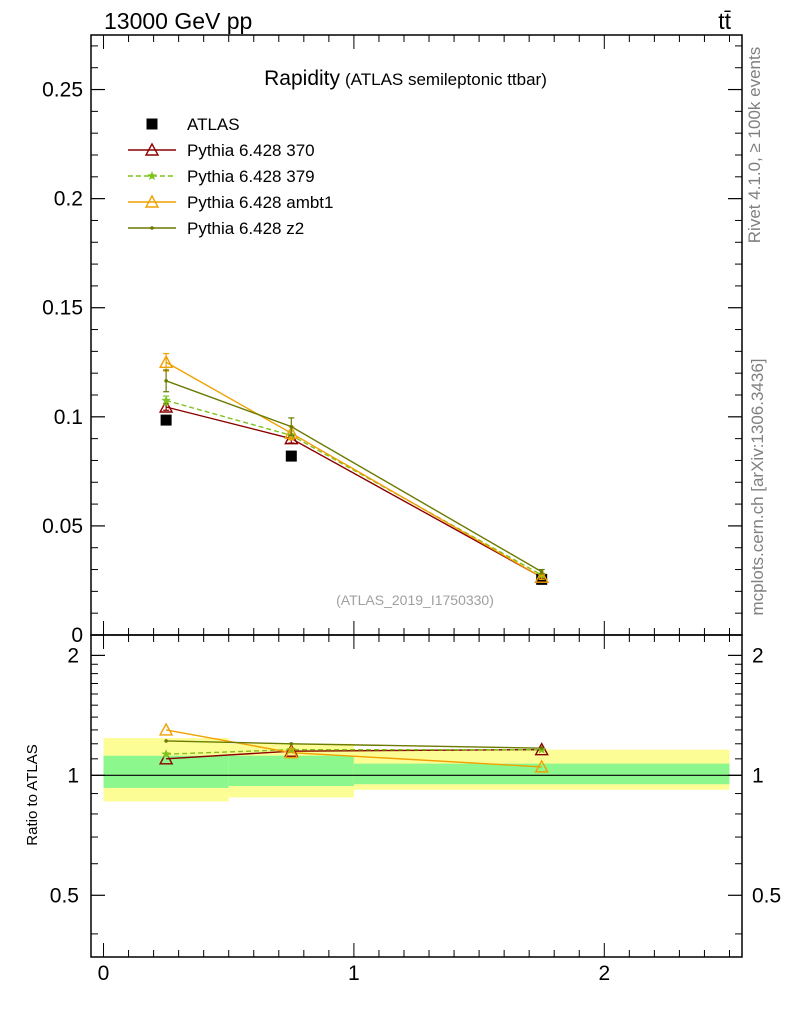 The image size is (786, 1024). What do you see at coordinates (724, 21) in the screenshot?
I see `header-right: tt̄` at bounding box center [724, 21].